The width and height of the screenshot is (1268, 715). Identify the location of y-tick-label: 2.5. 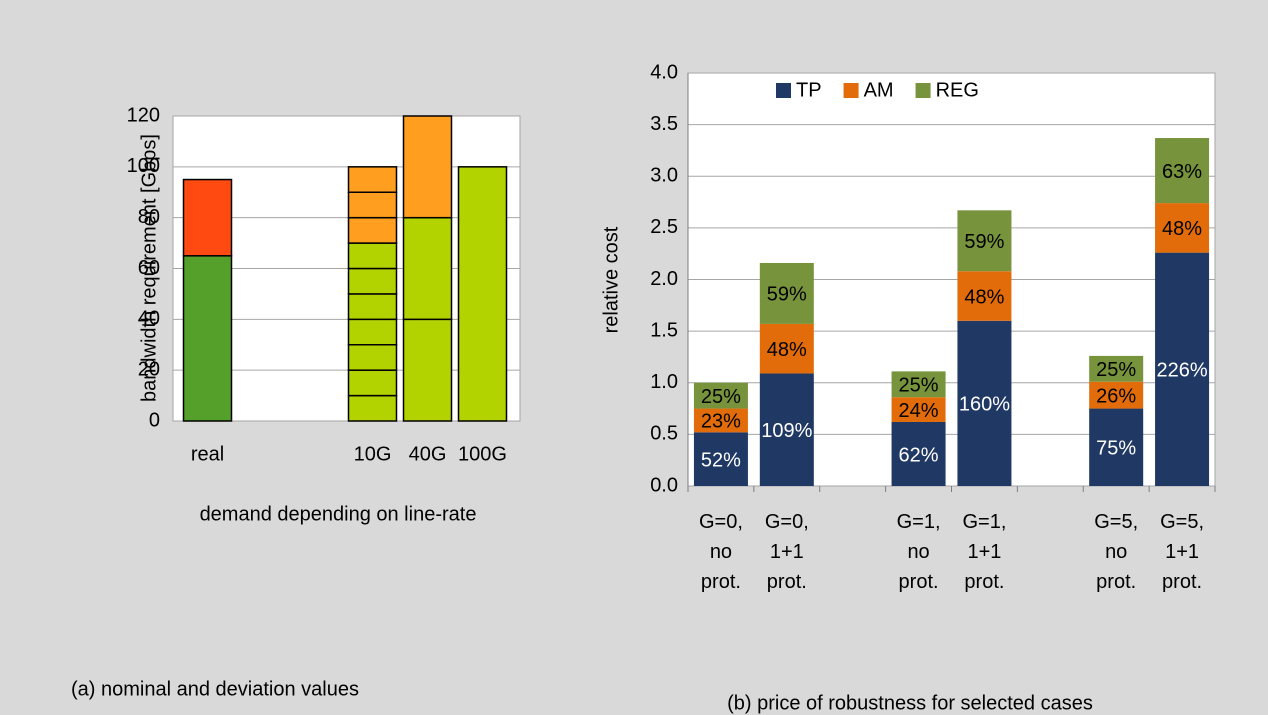
(664, 227).